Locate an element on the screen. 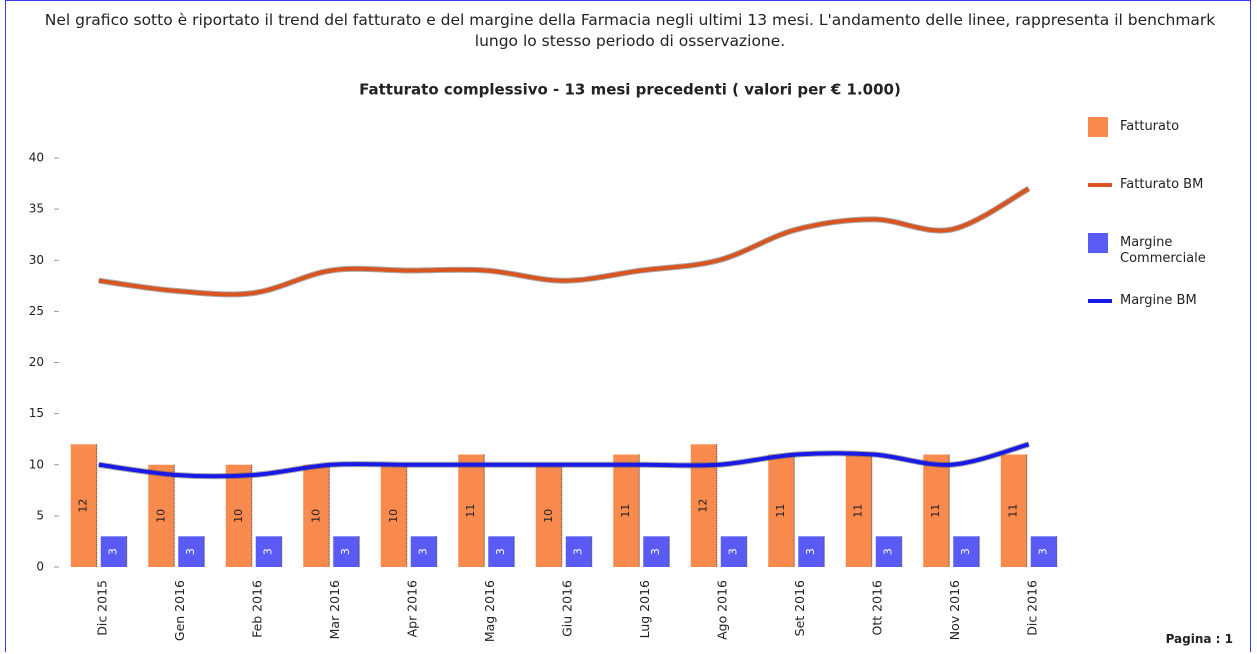  y-tick-label: 25 is located at coordinates (36, 311).